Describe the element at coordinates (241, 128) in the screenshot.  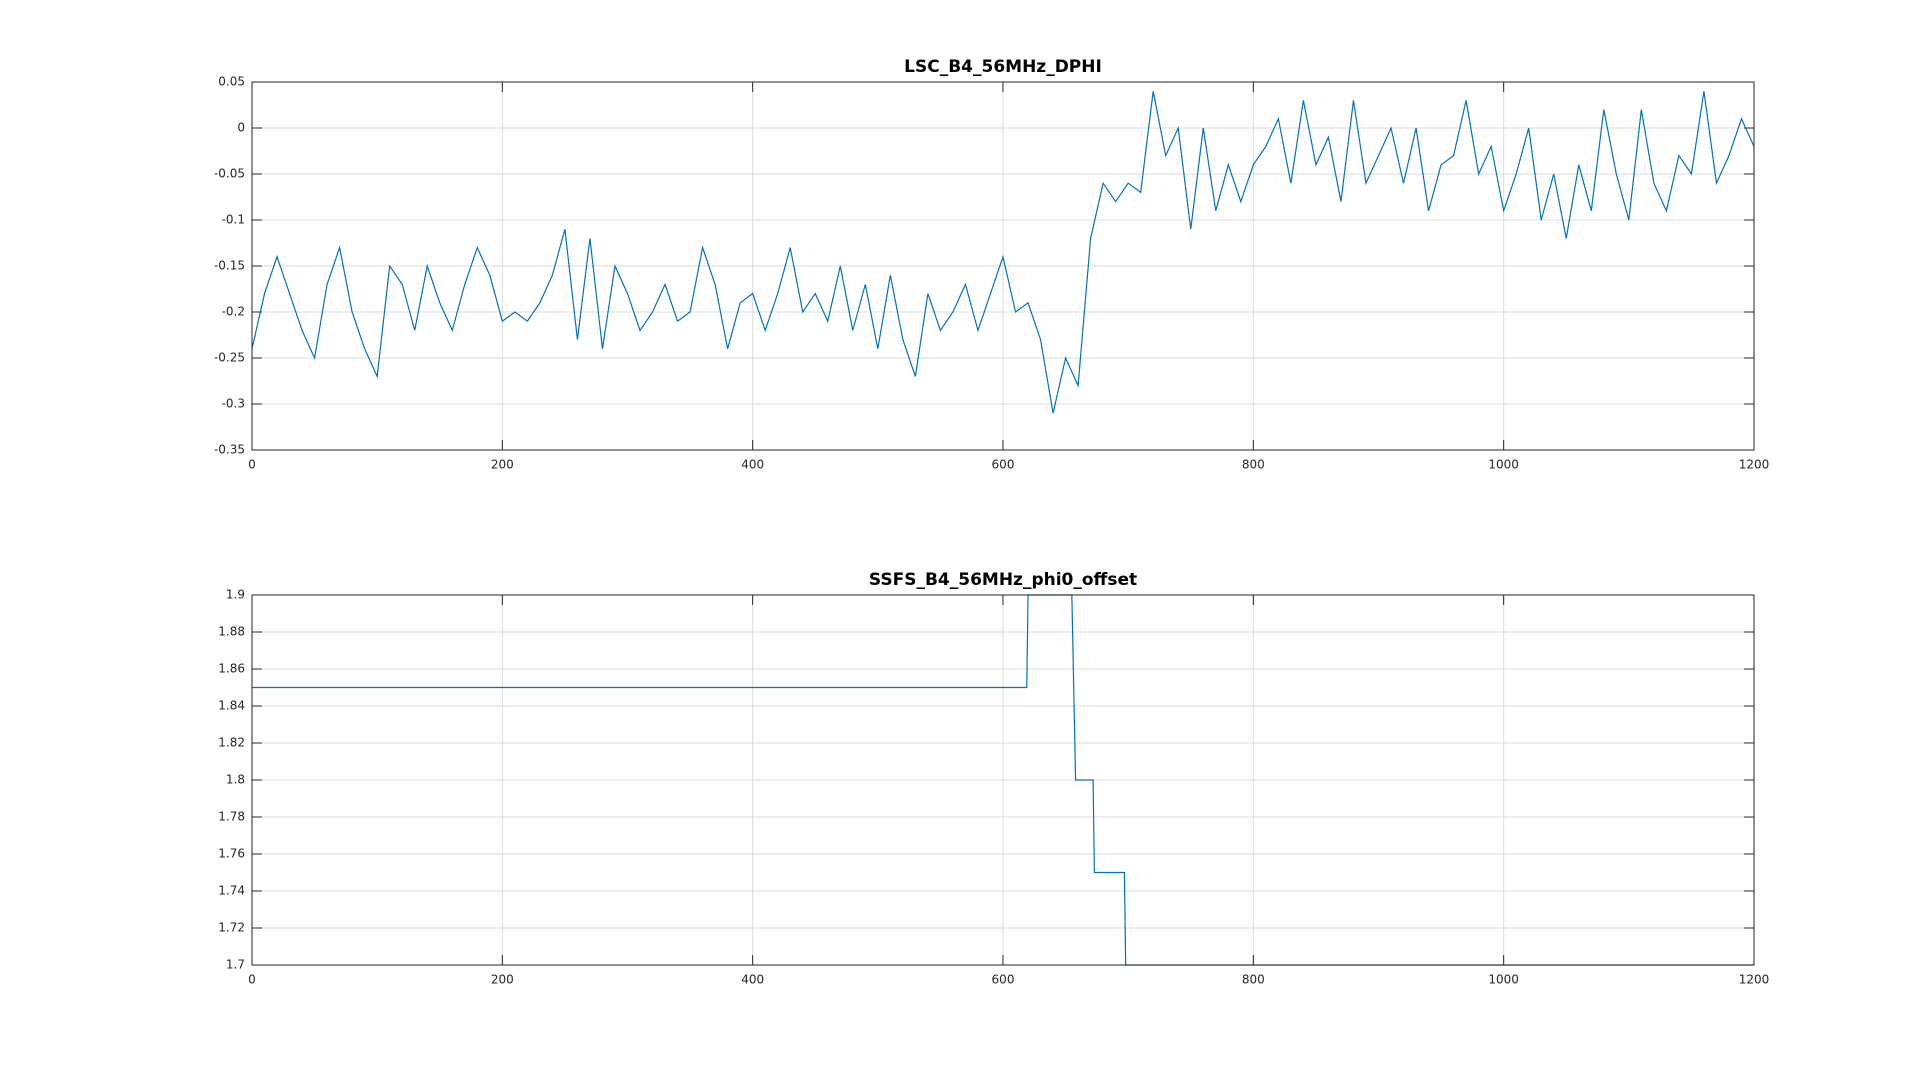
I see `y-tick-label: 0` at that location.